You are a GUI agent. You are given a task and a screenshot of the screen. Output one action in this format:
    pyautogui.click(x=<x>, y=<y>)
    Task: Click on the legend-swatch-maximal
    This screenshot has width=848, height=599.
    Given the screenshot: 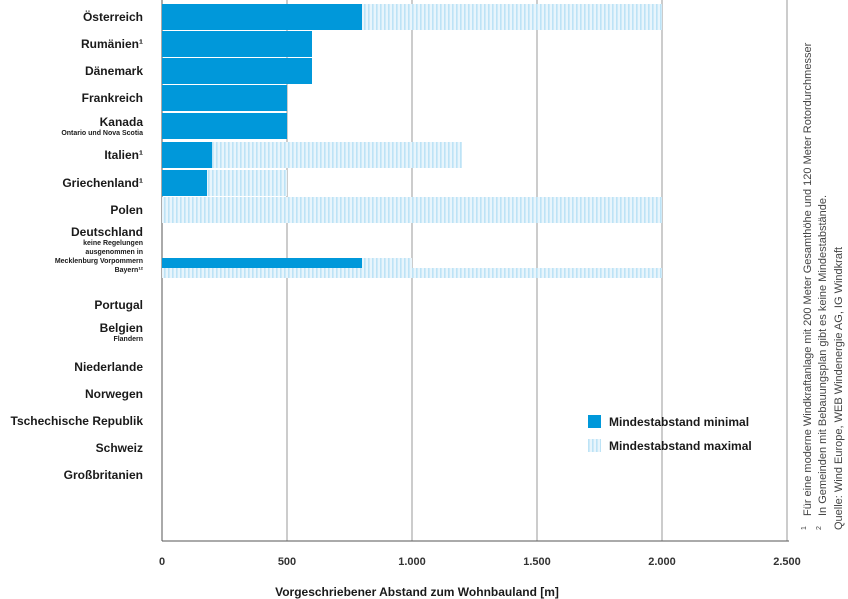 What is the action you would take?
    pyautogui.click(x=594, y=445)
    